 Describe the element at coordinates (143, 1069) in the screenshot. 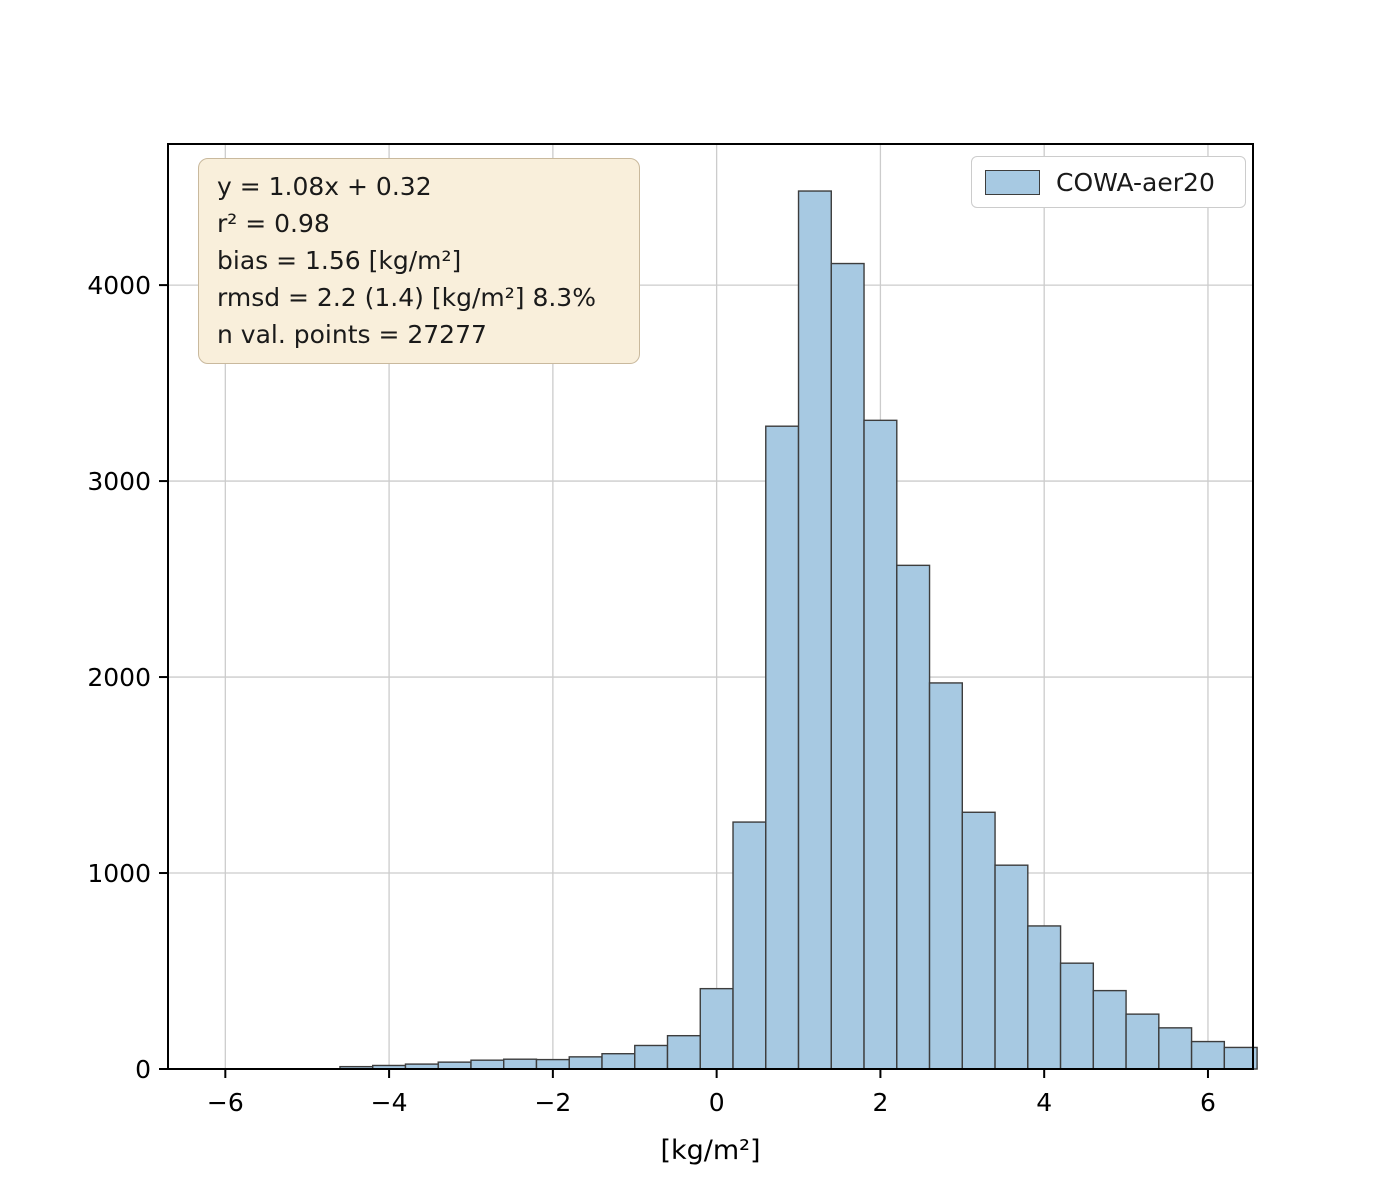

I see `y-tick-label: 0` at that location.